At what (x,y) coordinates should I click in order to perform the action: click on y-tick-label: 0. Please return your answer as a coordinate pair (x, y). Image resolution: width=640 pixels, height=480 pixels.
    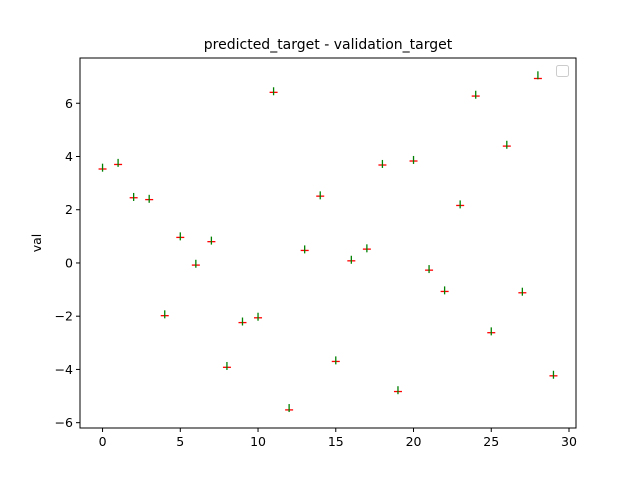
    Looking at the image, I should click on (69, 262).